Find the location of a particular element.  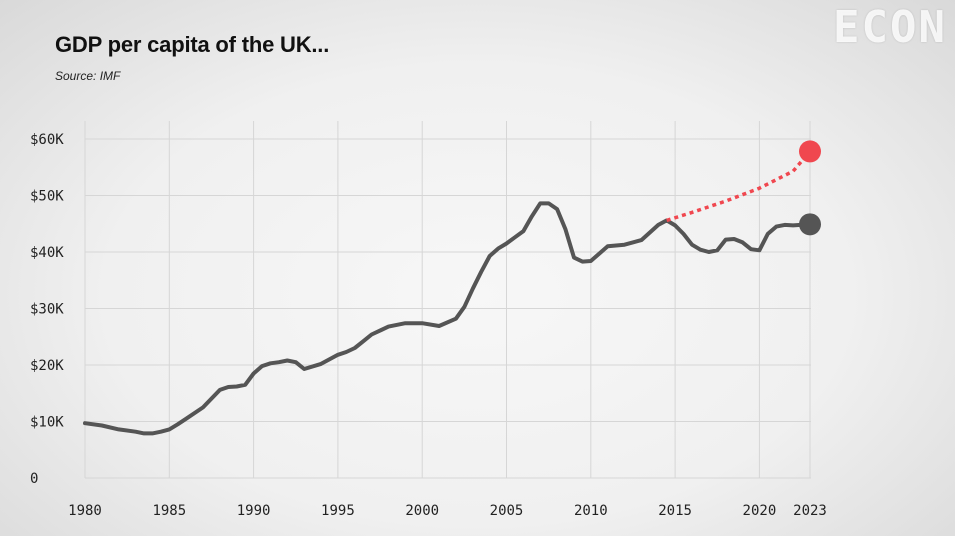

x-tick-label: 2005 is located at coordinates (507, 511).